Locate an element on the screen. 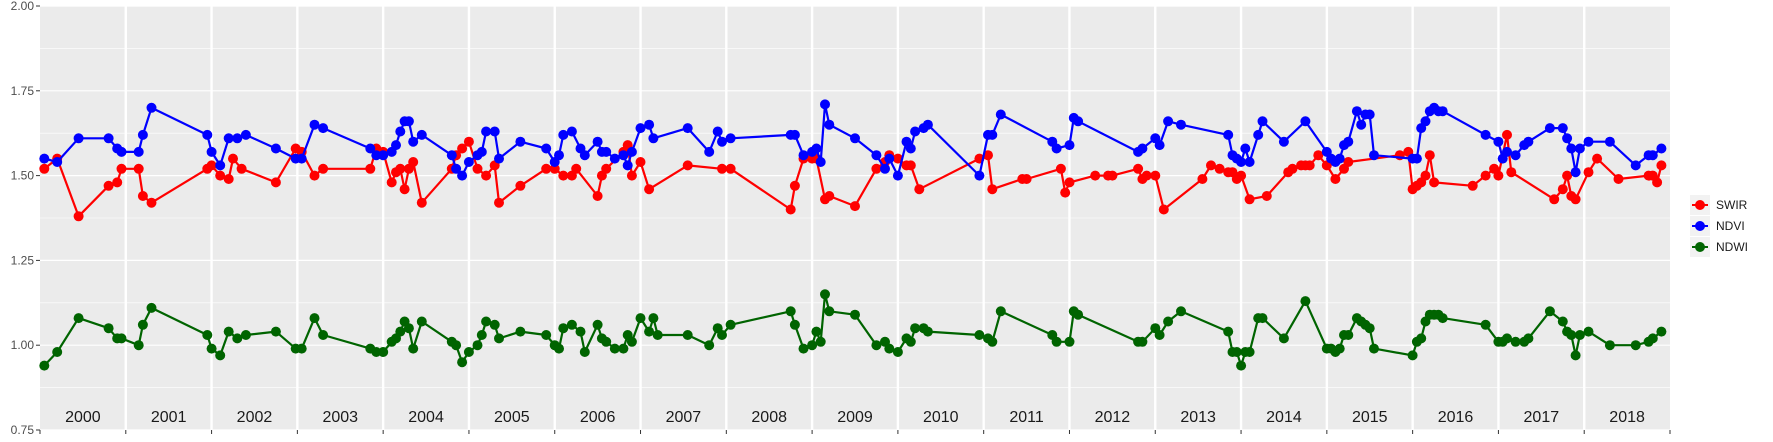 This screenshot has height=442, width=1773. year-label: 2016 is located at coordinates (1456, 417).